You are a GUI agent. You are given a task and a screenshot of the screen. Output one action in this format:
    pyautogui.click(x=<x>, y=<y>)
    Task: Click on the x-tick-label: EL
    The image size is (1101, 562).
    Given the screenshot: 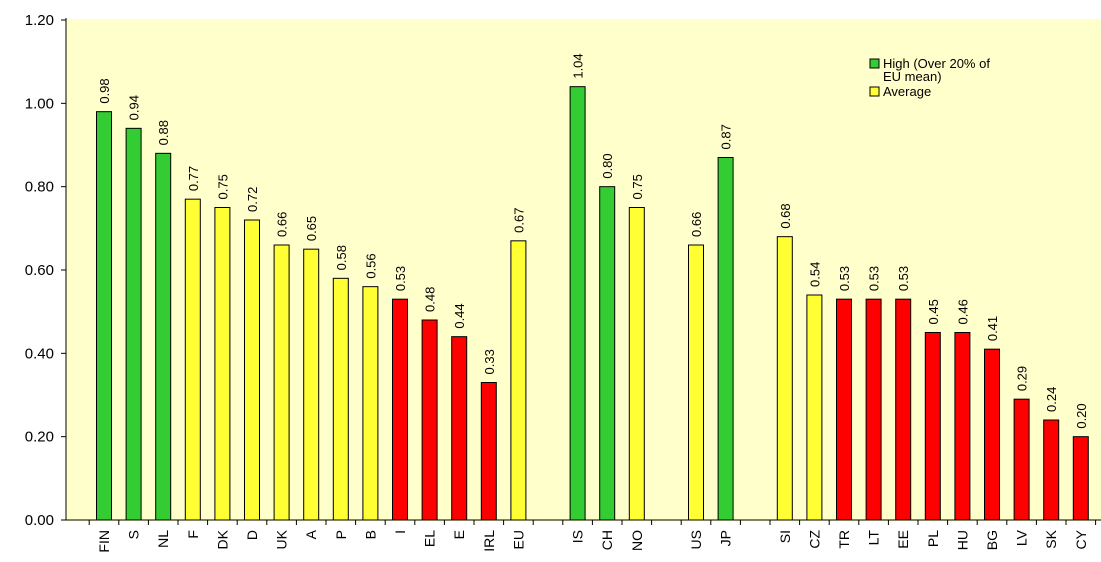 What is the action you would take?
    pyautogui.click(x=430, y=538)
    